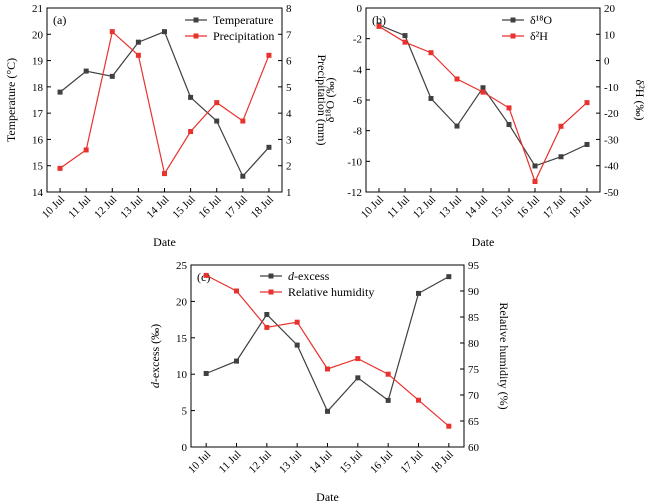  What do you see at coordinates (474, 422) in the screenshot?
I see `right-tick-label: 65` at bounding box center [474, 422].